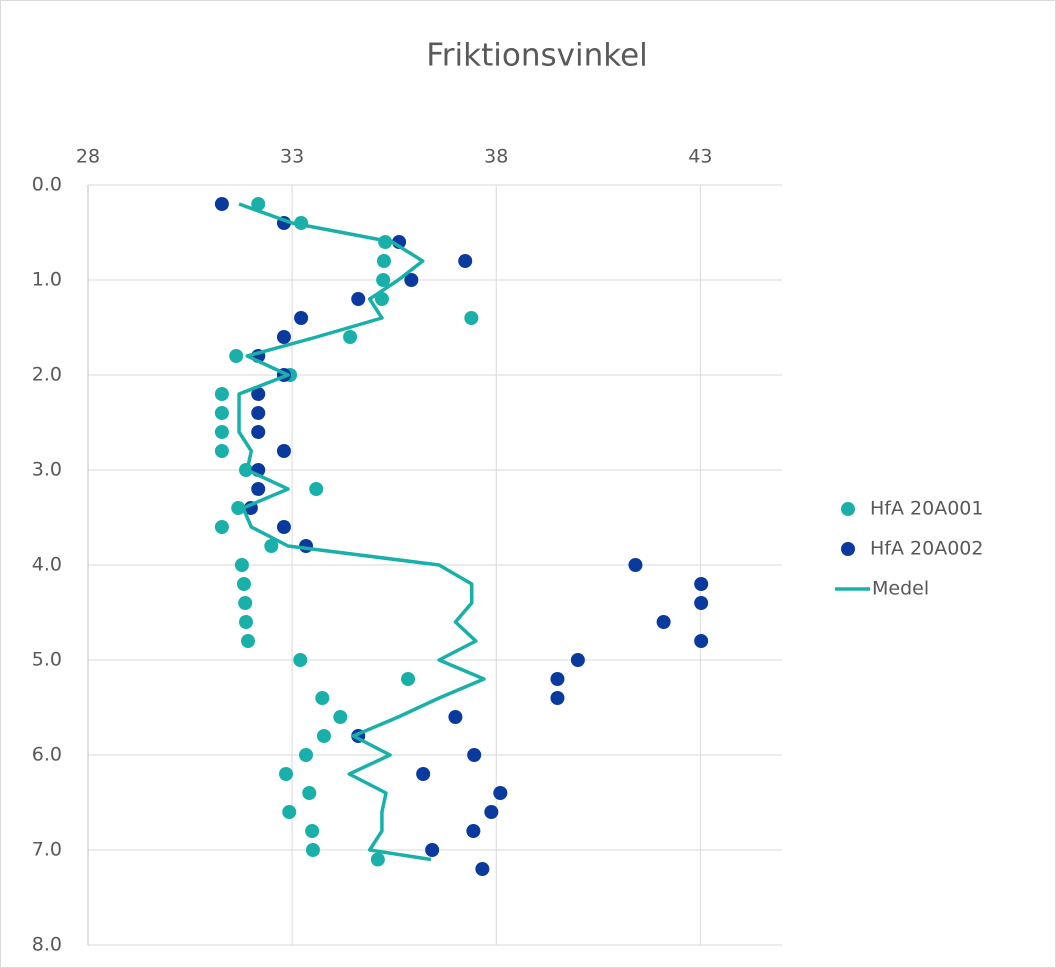 The image size is (1056, 968). Describe the element at coordinates (88, 157) in the screenshot. I see `x-tick-label: 28` at that location.